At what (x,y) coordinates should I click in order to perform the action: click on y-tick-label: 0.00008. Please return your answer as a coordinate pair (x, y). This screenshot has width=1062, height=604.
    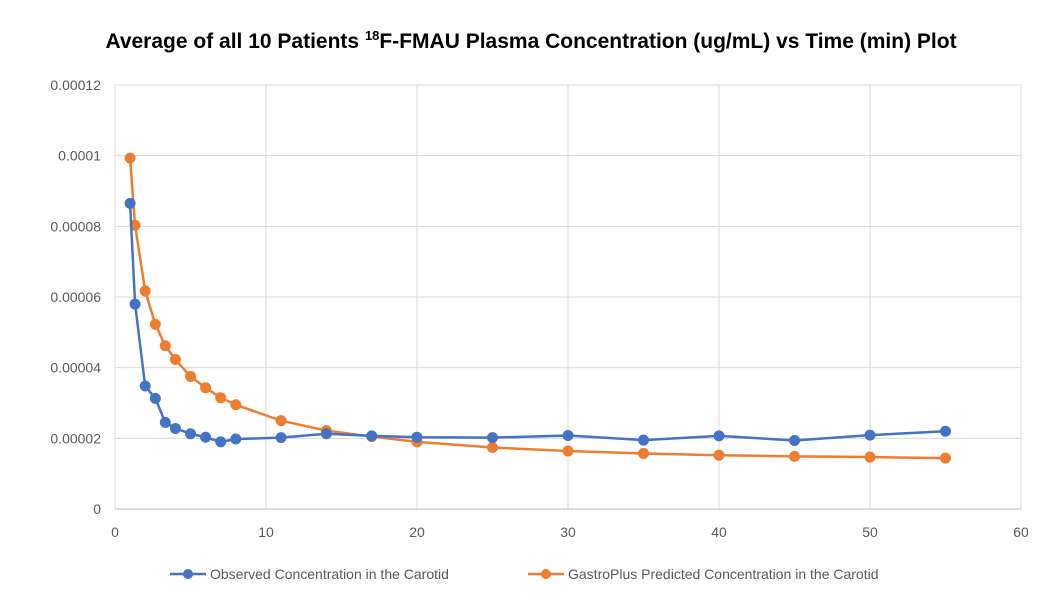
    Looking at the image, I should click on (75, 226).